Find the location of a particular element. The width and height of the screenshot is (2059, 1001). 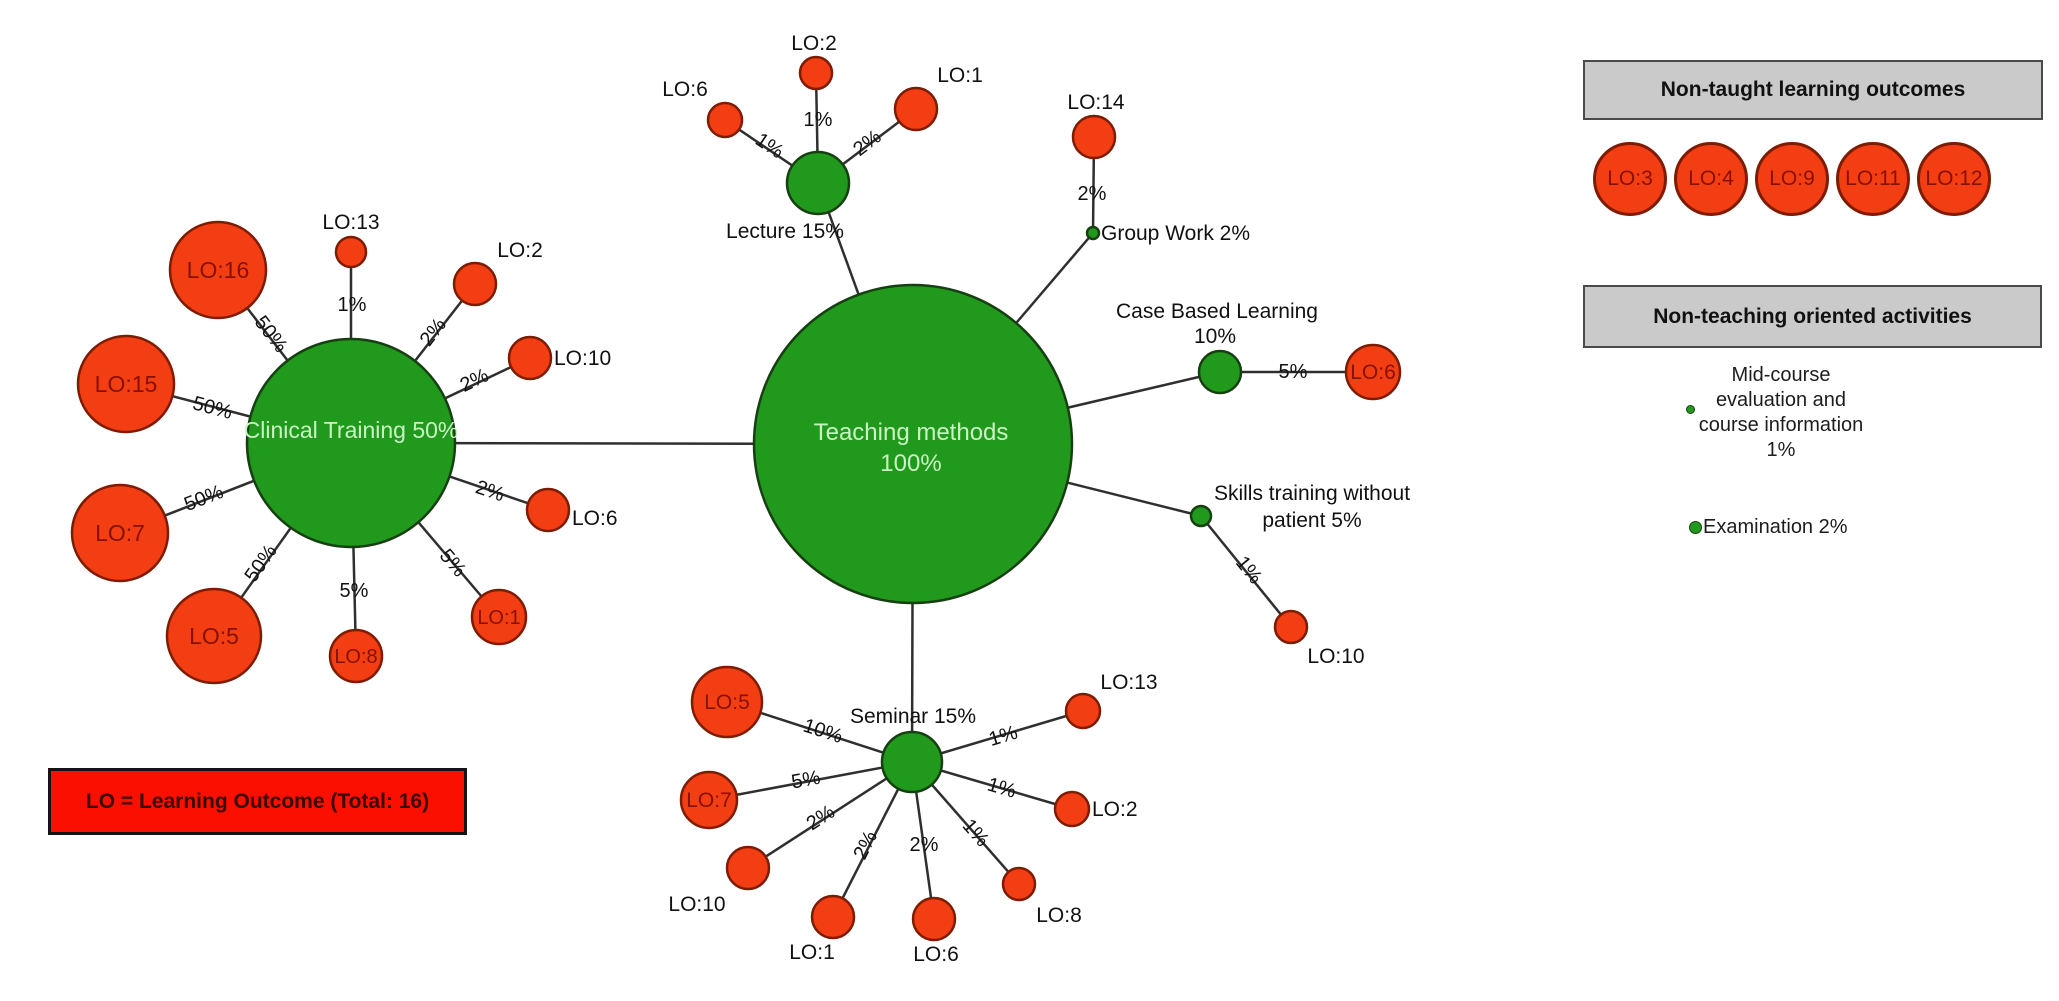

edge-skills-s_lo10 is located at coordinates (1246, 571).